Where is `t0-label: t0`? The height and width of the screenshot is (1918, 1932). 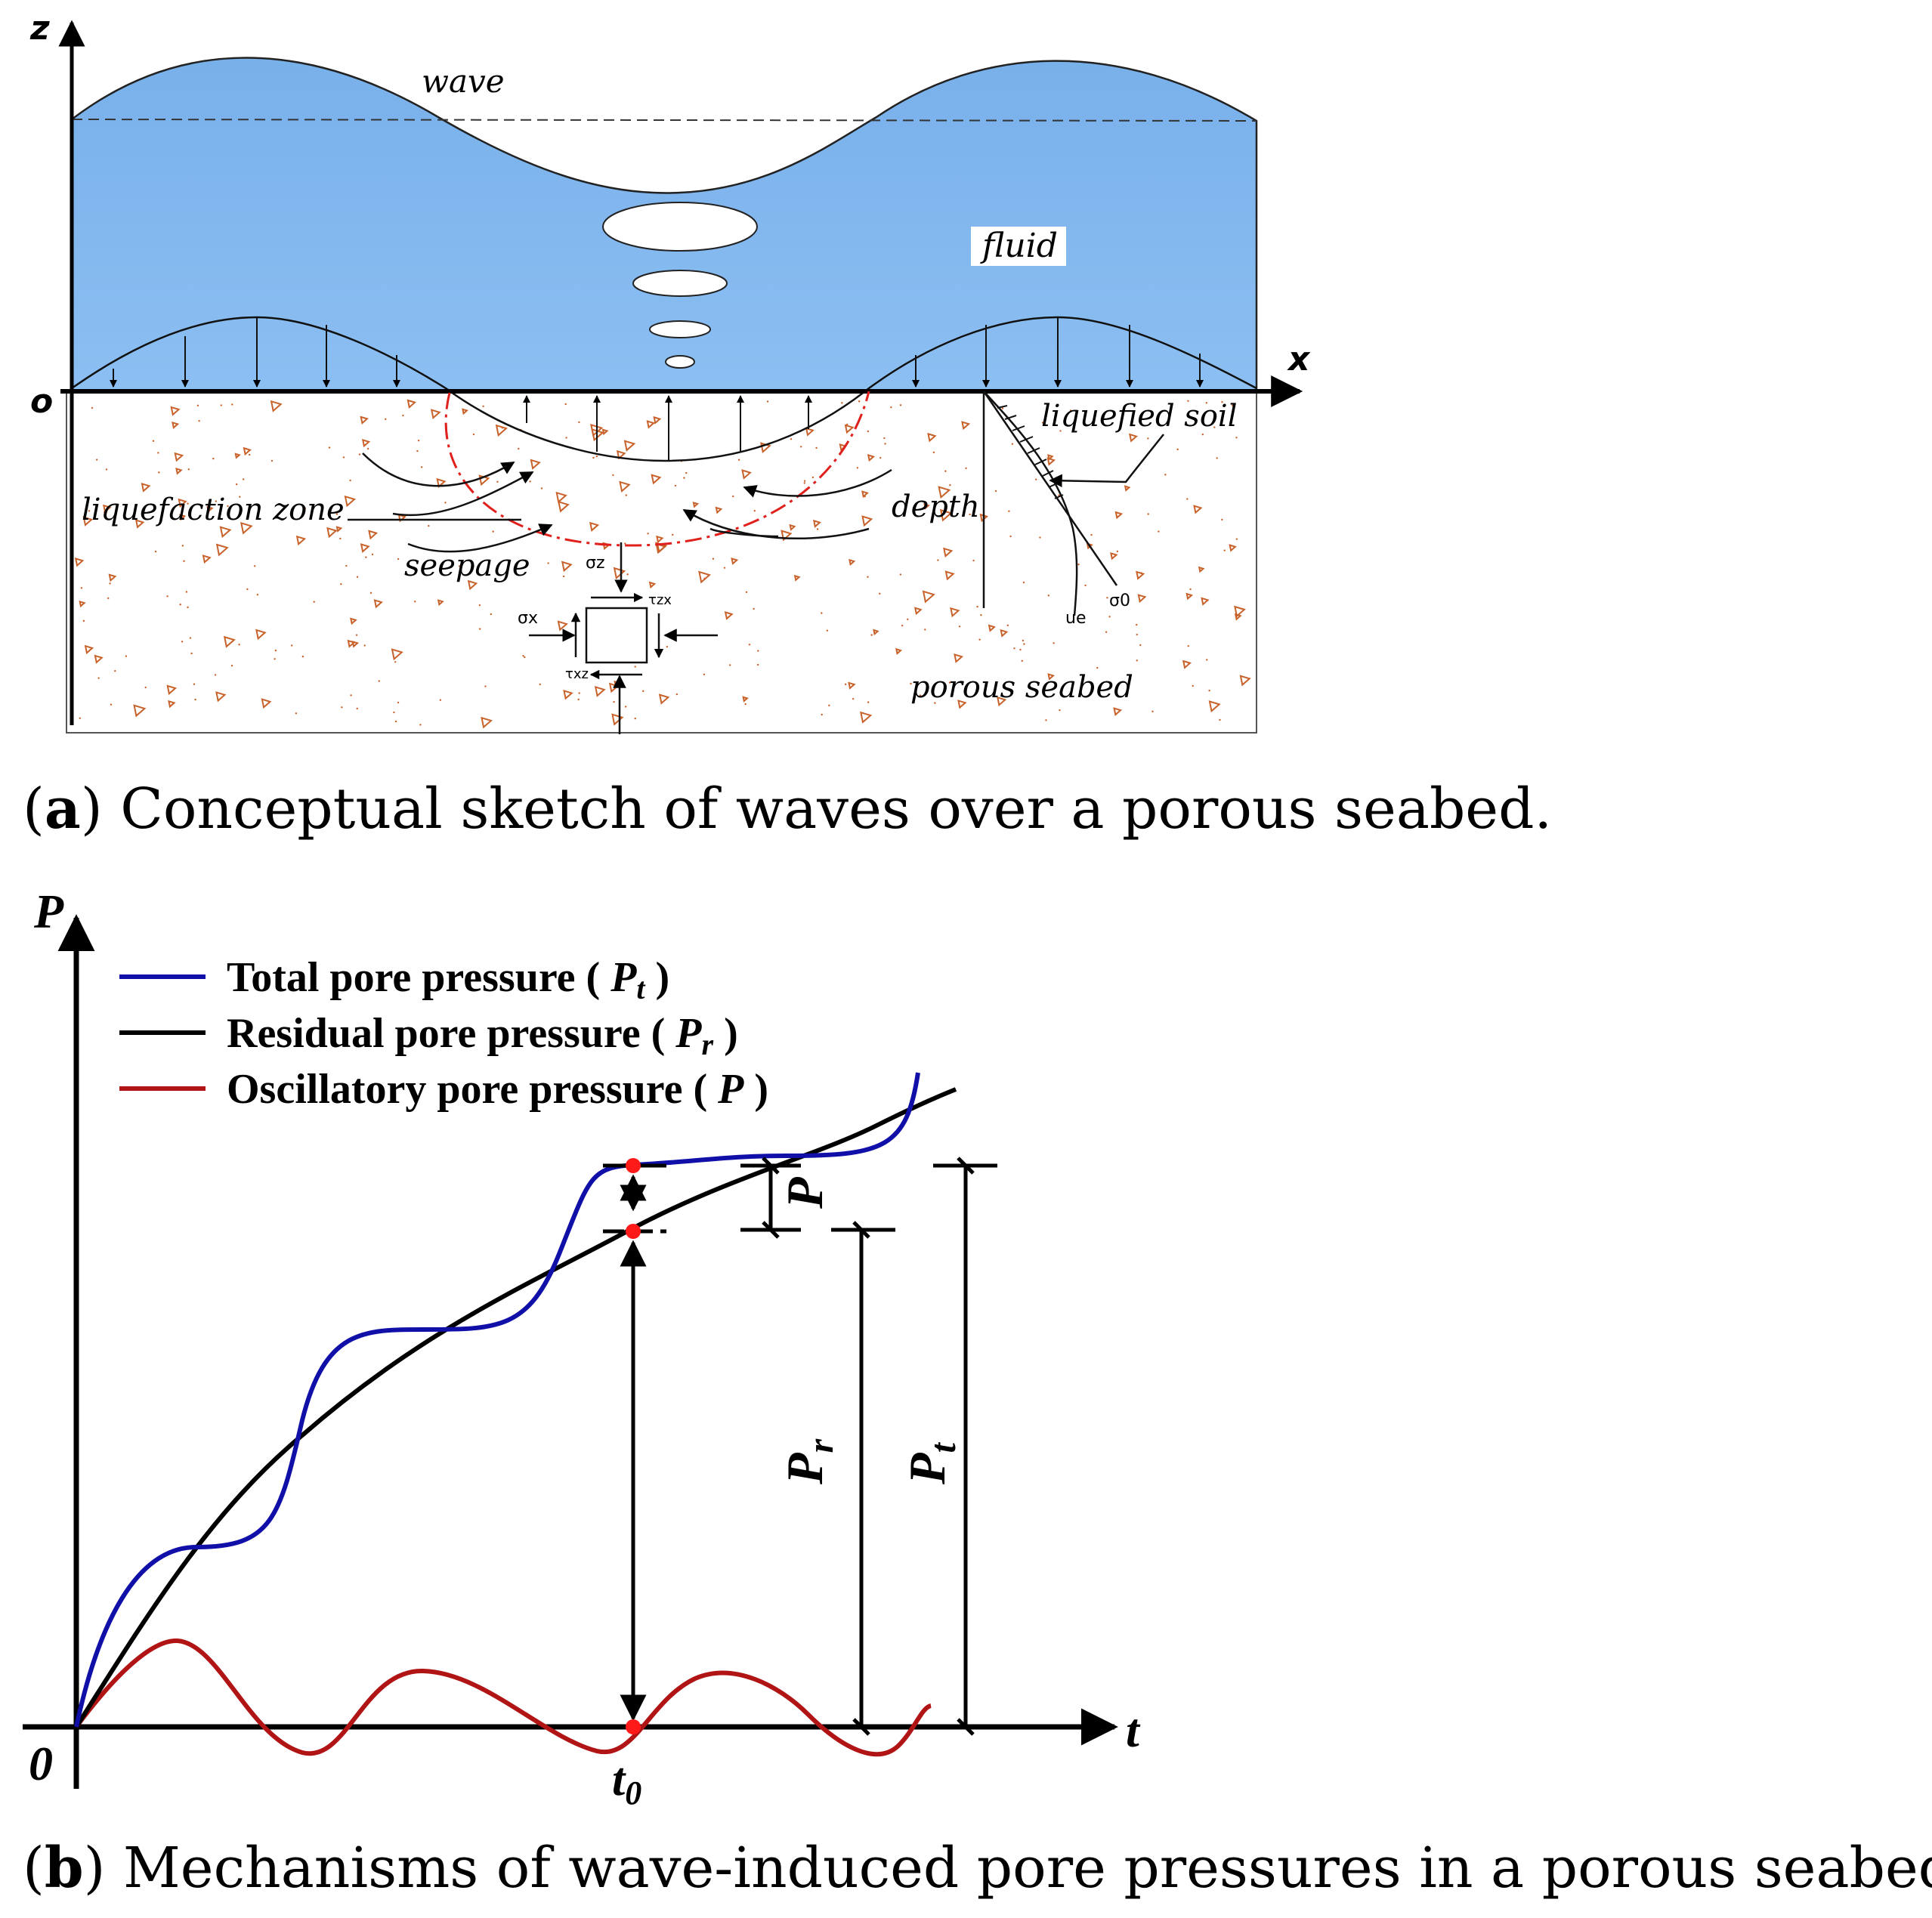 t0-label: t0 is located at coordinates (626, 1783).